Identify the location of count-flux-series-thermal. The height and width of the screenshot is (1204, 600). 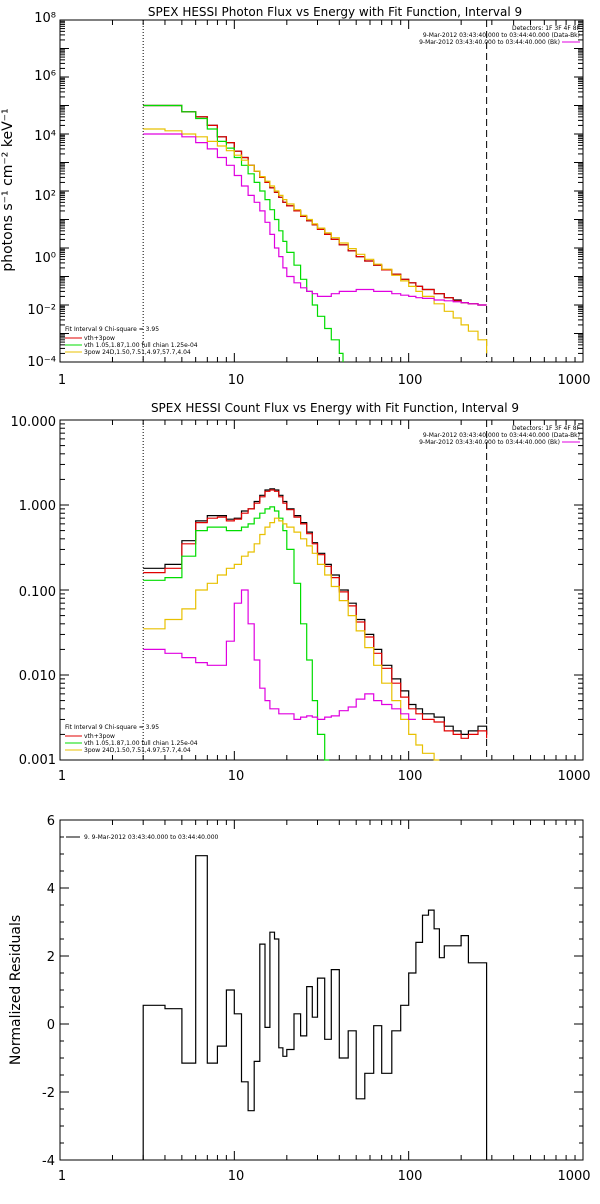
(236, 633).